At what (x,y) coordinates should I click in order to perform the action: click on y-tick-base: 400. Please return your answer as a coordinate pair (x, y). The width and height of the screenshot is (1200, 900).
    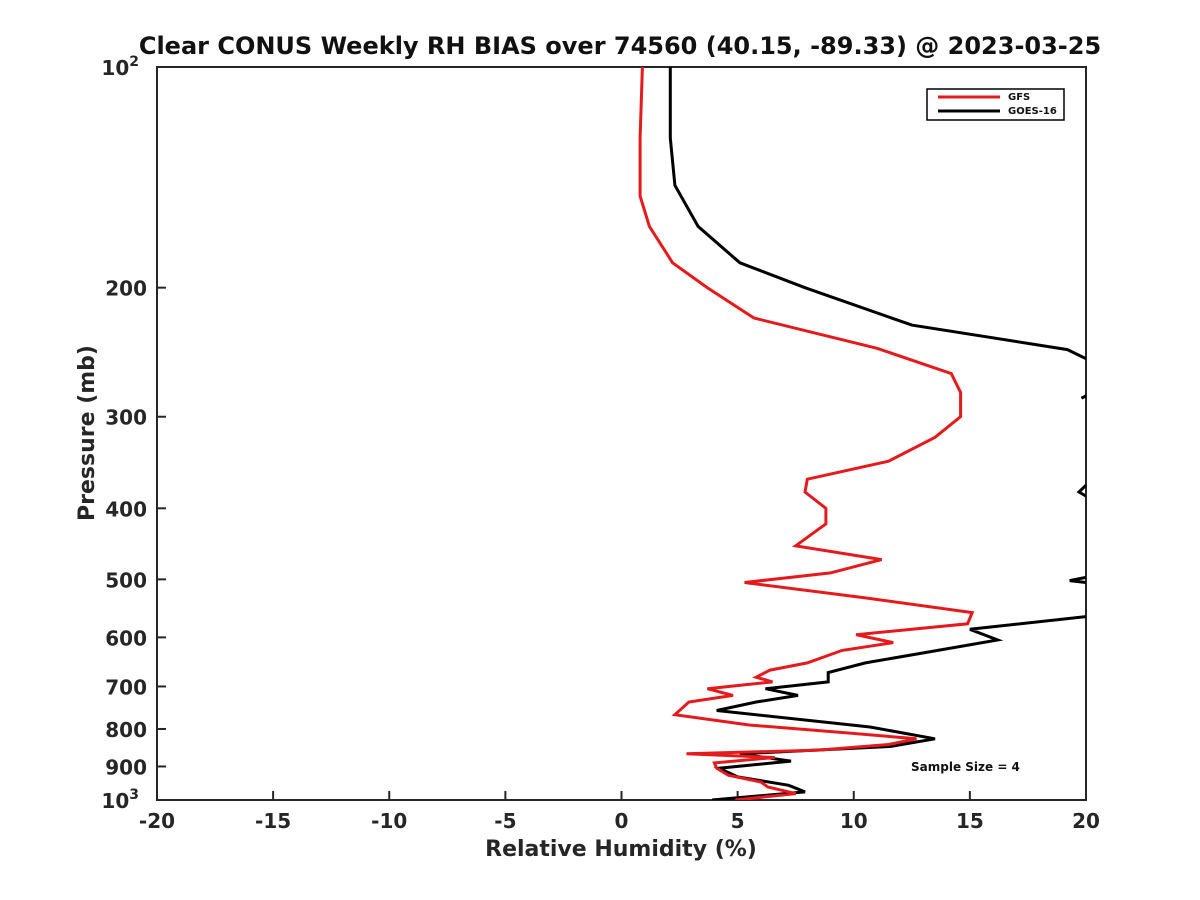
    Looking at the image, I should click on (126, 509).